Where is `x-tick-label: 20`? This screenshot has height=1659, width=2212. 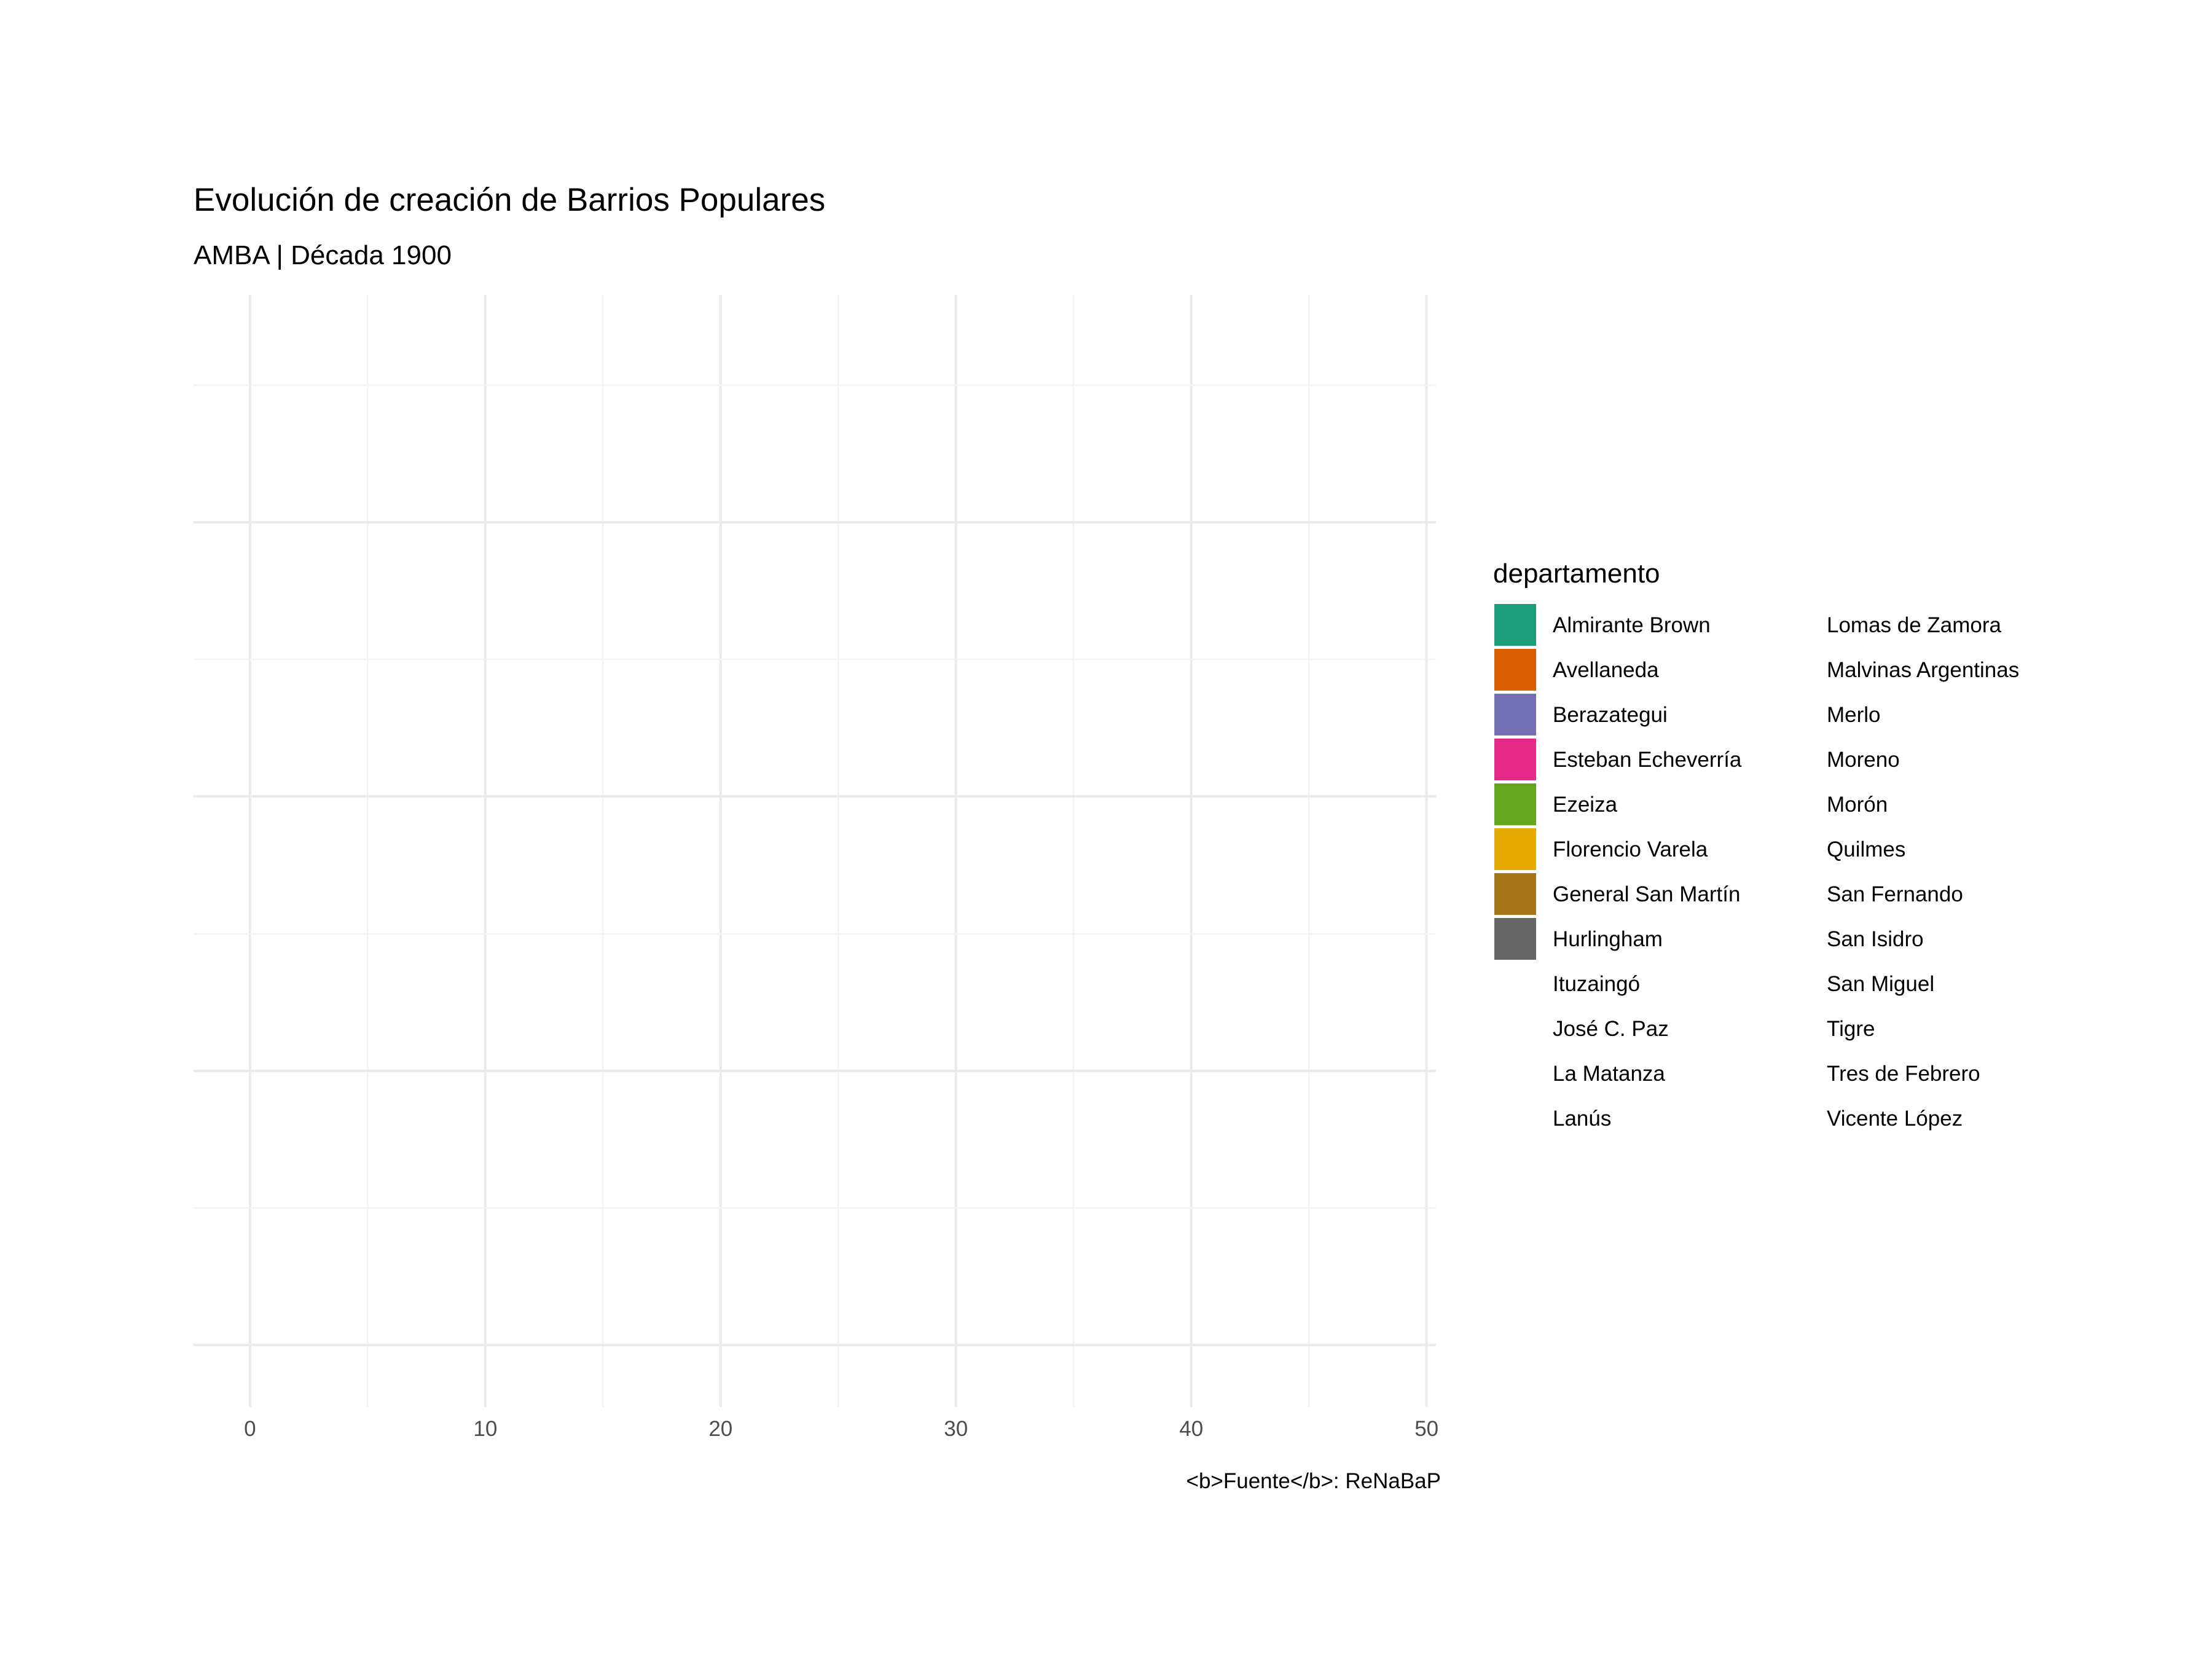
x-tick-label: 20 is located at coordinates (720, 1429).